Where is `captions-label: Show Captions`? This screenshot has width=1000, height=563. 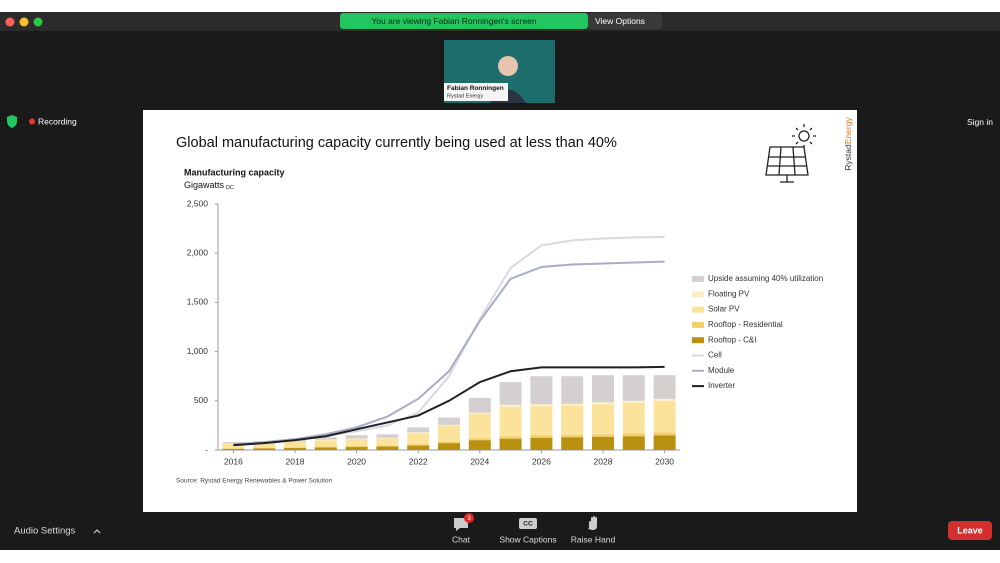 captions-label: Show Captions is located at coordinates (527, 539).